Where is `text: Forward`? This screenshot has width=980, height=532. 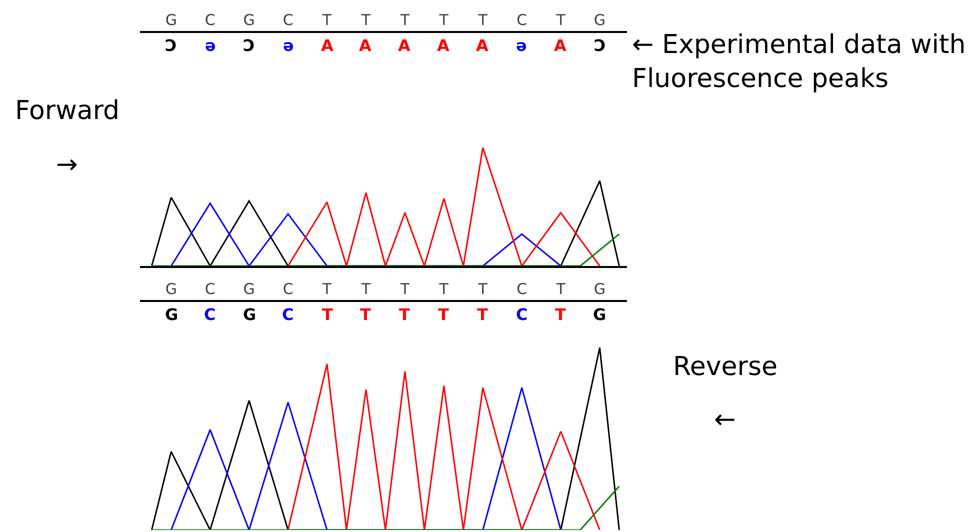
text: Forward is located at coordinates (67, 111).